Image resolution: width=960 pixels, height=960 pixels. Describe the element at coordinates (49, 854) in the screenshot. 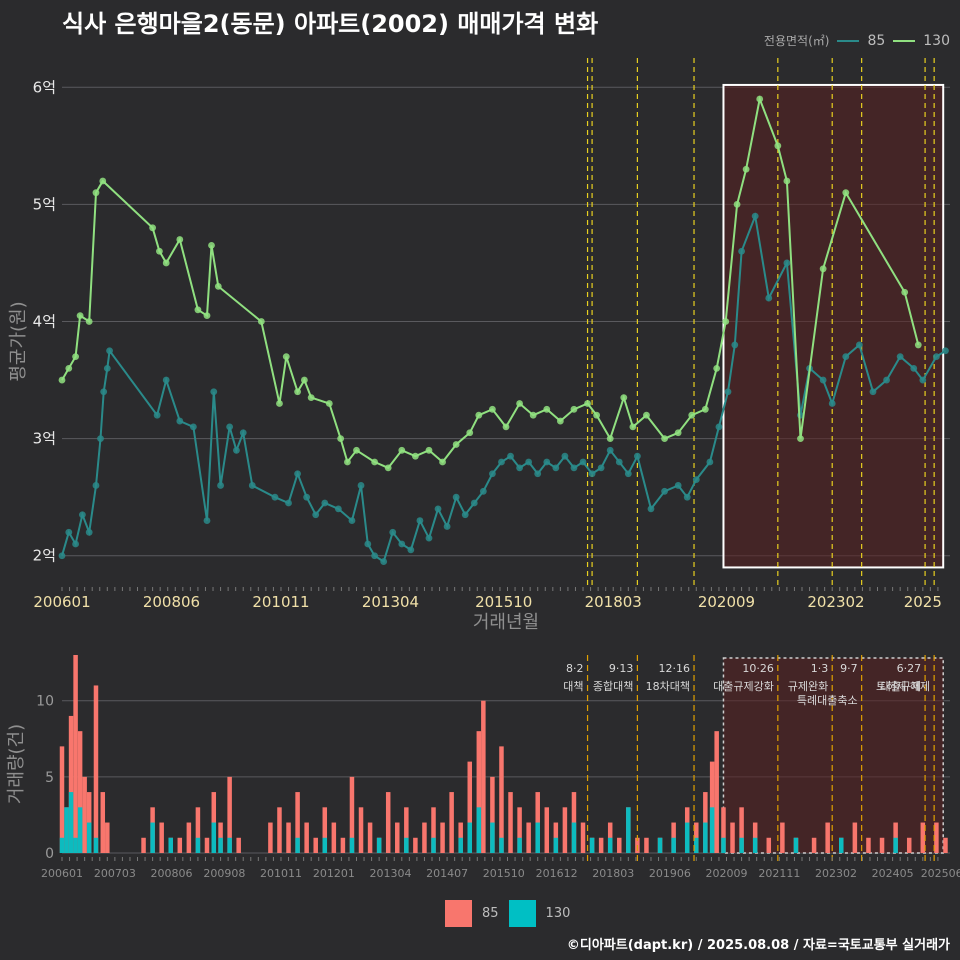

I see `volume-y-tick-label: 0` at that location.